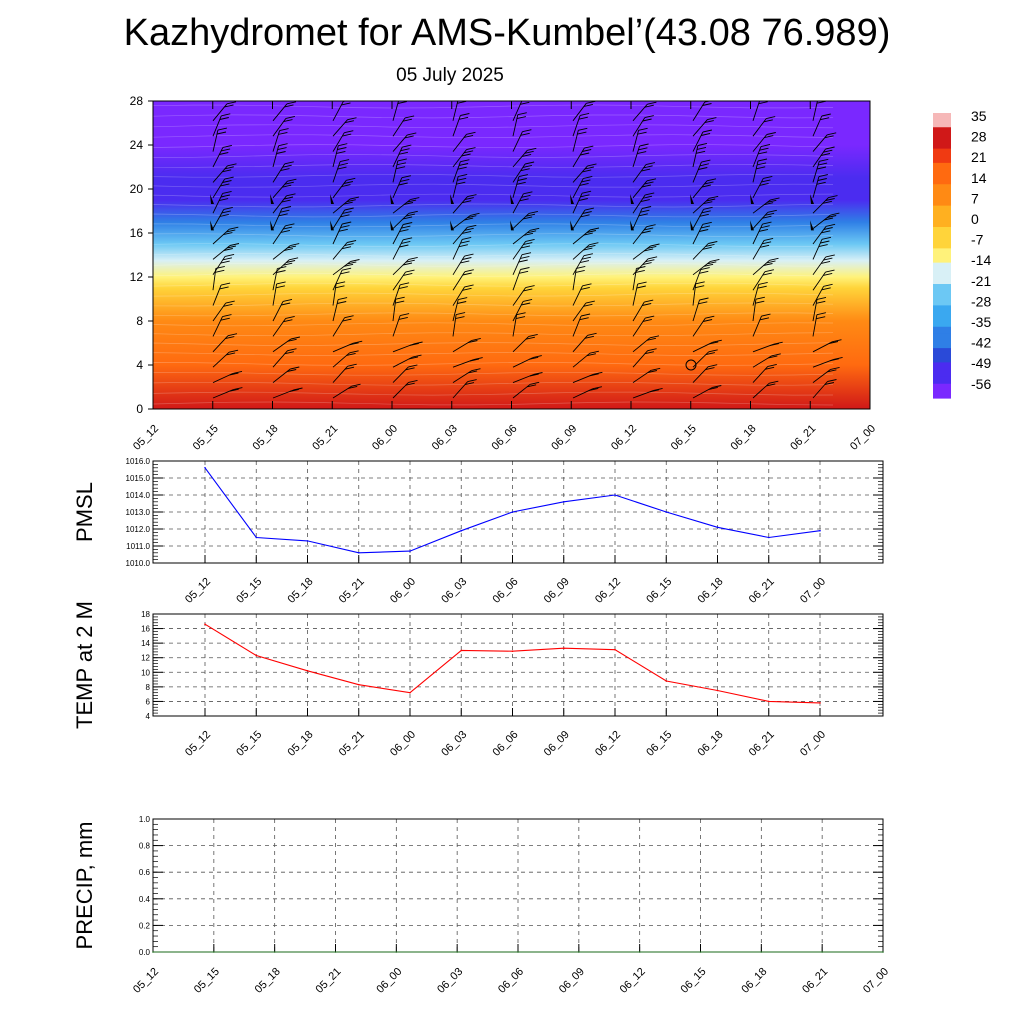  What do you see at coordinates (684, 438) in the screenshot?
I see `x-tick-label: 06_15` at bounding box center [684, 438].